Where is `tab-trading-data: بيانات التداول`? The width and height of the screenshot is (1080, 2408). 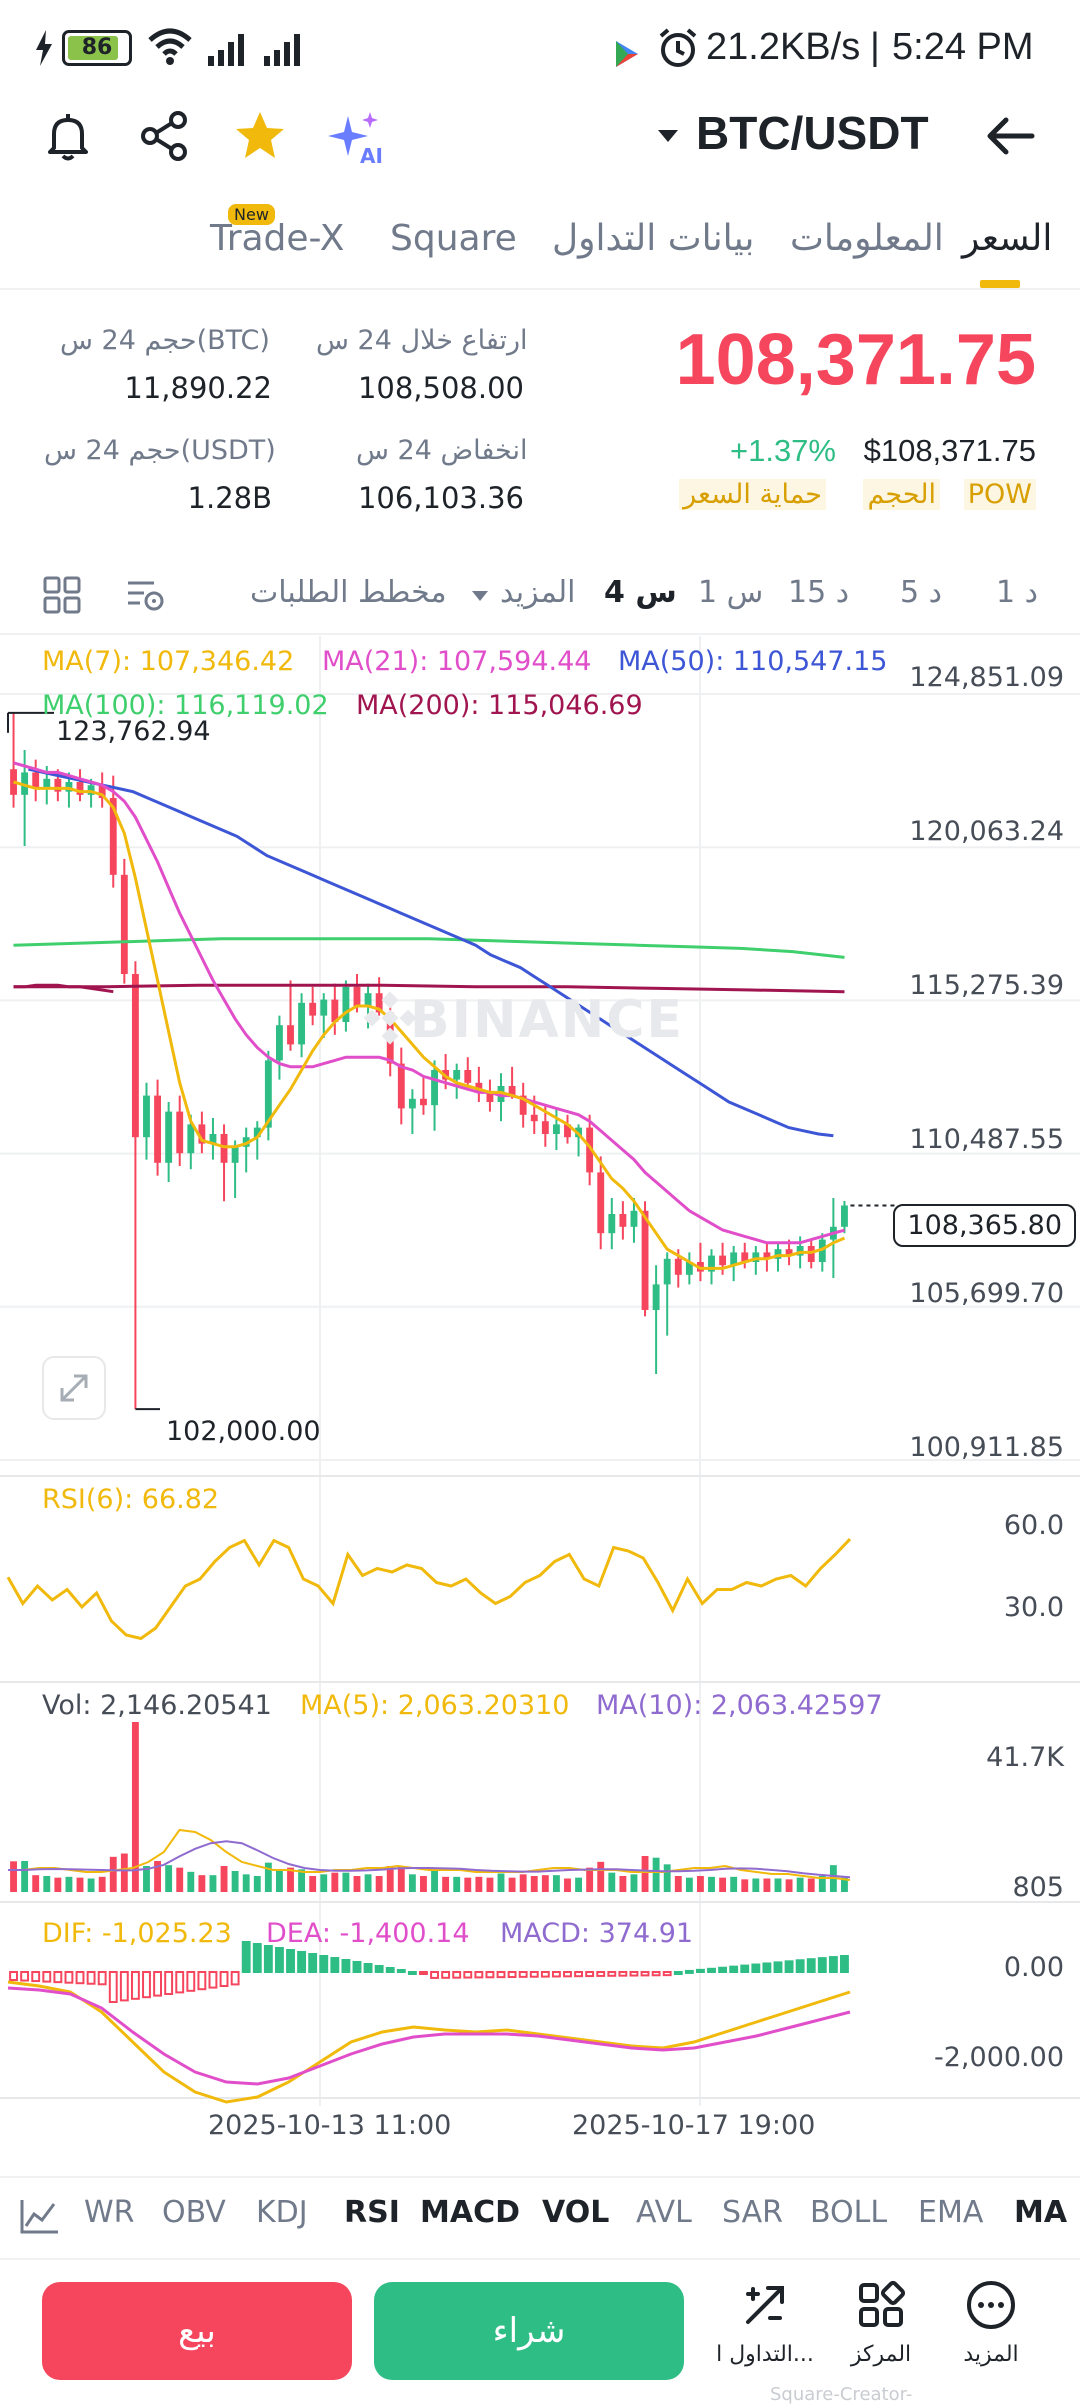
tab-trading-data: بيانات التداول is located at coordinates (653, 238).